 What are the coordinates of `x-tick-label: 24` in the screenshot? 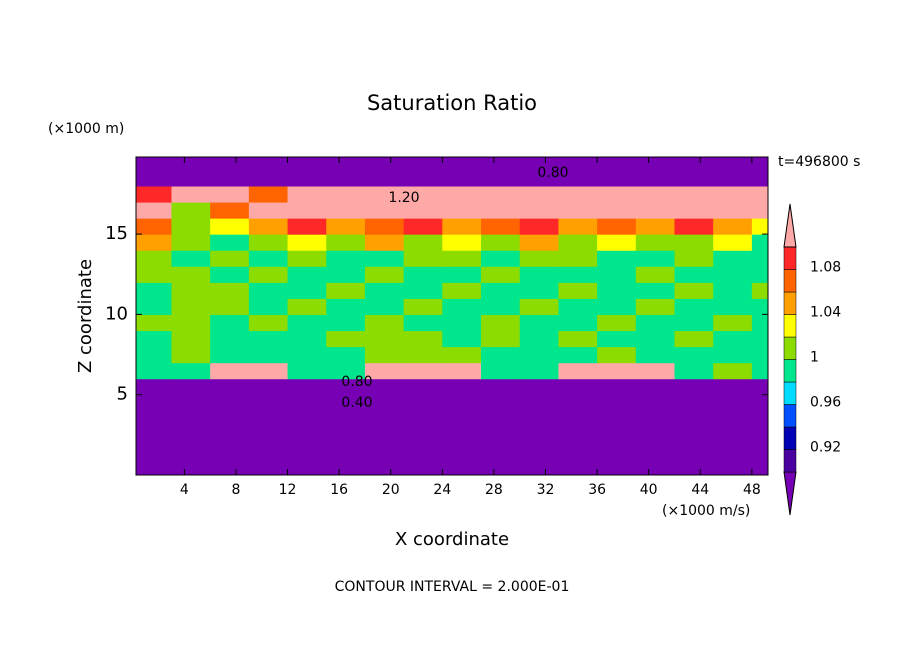 It's located at (442, 490).